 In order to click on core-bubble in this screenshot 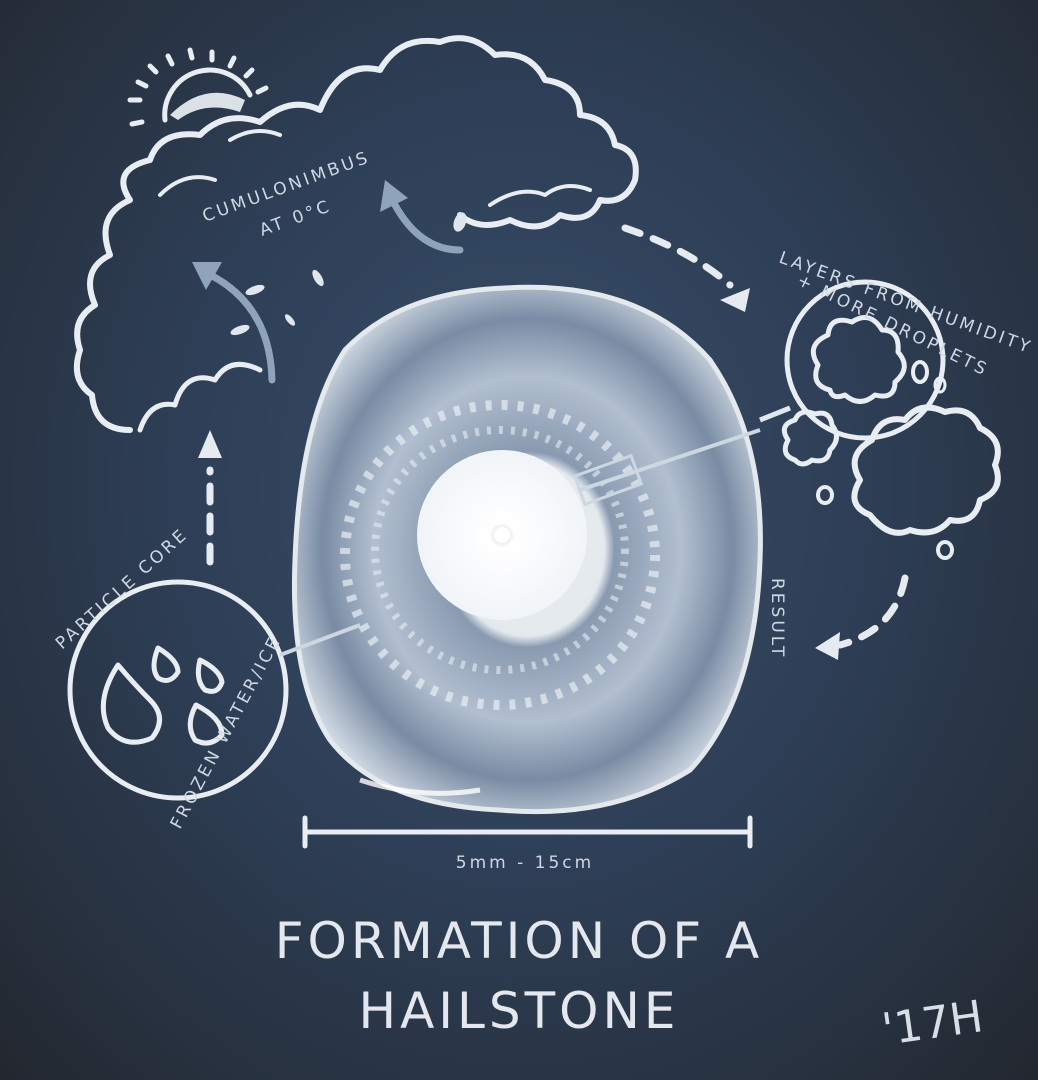, I will do `click(214, 690)`.